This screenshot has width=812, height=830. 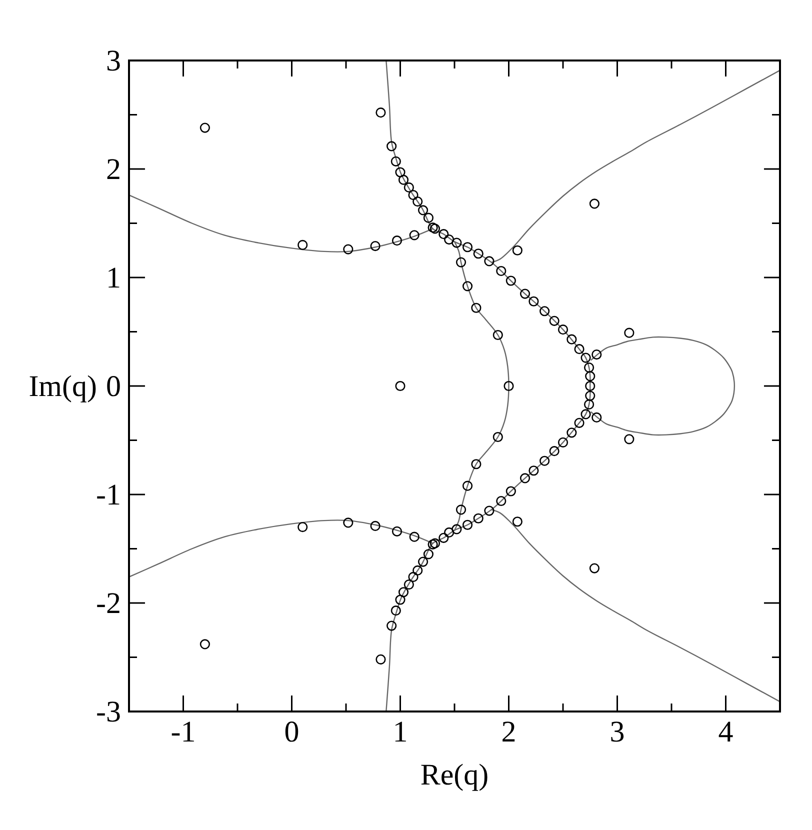 What do you see at coordinates (113, 278) in the screenshot?
I see `y-tick-label: 1` at bounding box center [113, 278].